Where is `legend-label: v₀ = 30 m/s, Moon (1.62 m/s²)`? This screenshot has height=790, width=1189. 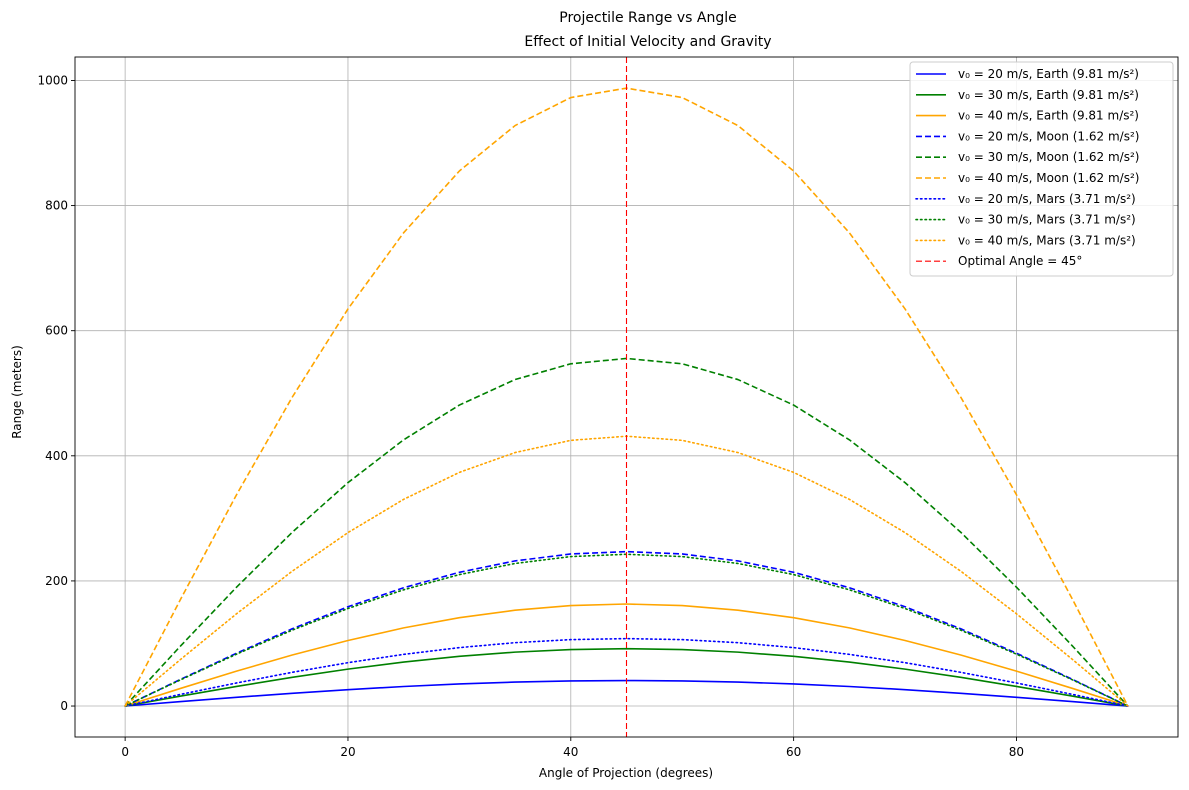 legend-label: v₀ = 30 m/s, Moon (1.62 m/s²) is located at coordinates (1048, 157).